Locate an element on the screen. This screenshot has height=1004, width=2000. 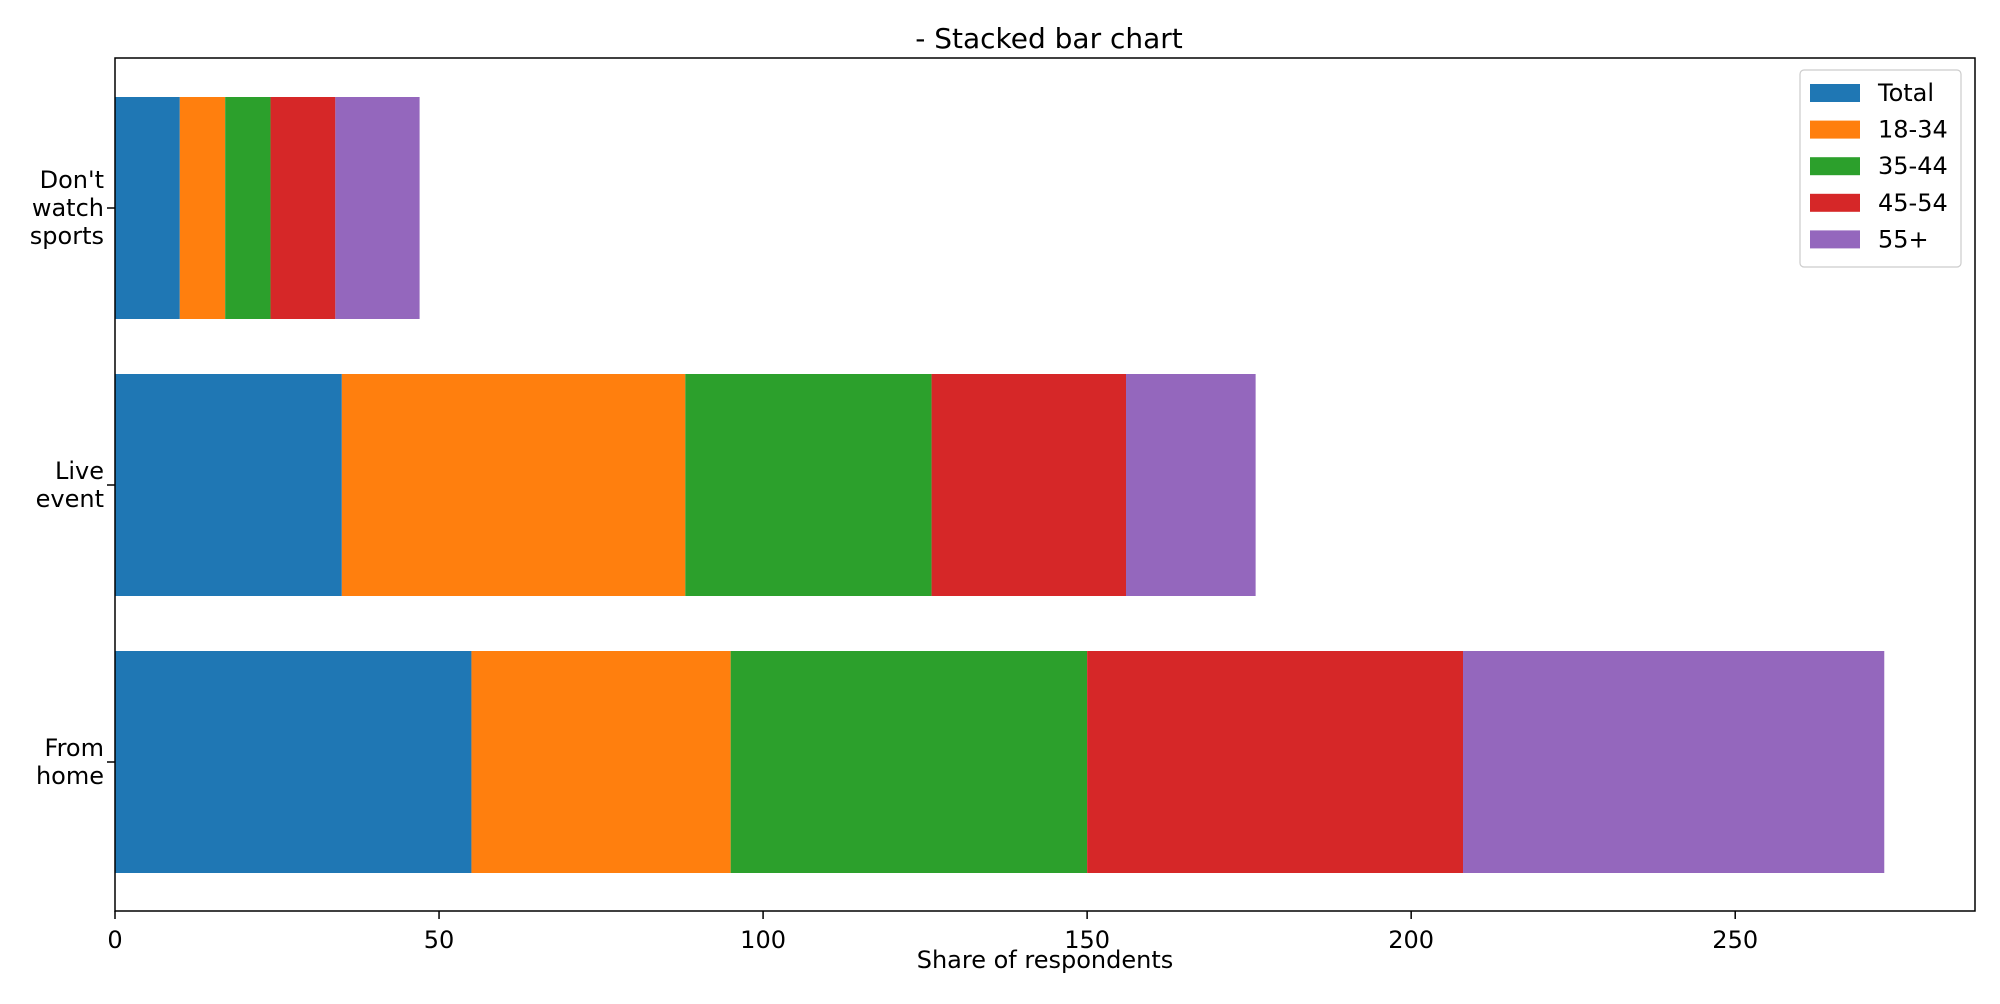
x-axis: 0 50 100 150 200 250 is located at coordinates (932, 932).